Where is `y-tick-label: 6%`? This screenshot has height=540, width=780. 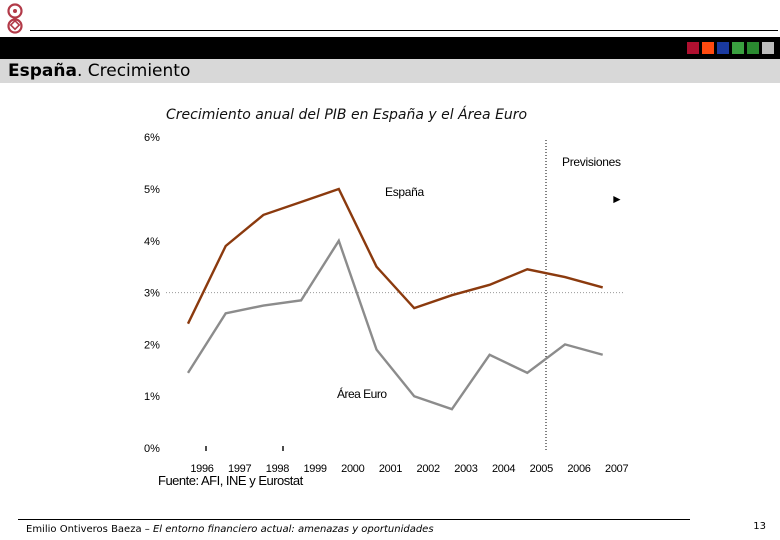
y-tick-label: 6% is located at coordinates (152, 138).